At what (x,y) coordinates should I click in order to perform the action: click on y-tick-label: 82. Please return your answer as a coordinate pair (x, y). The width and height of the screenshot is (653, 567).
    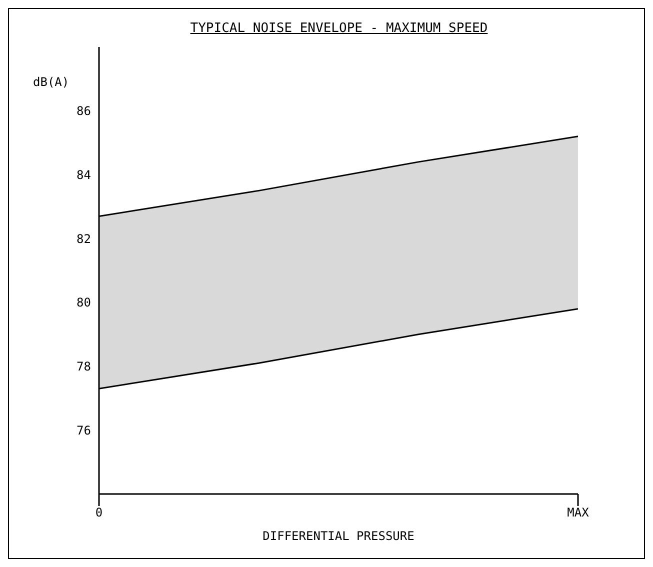
    Looking at the image, I should click on (83, 239).